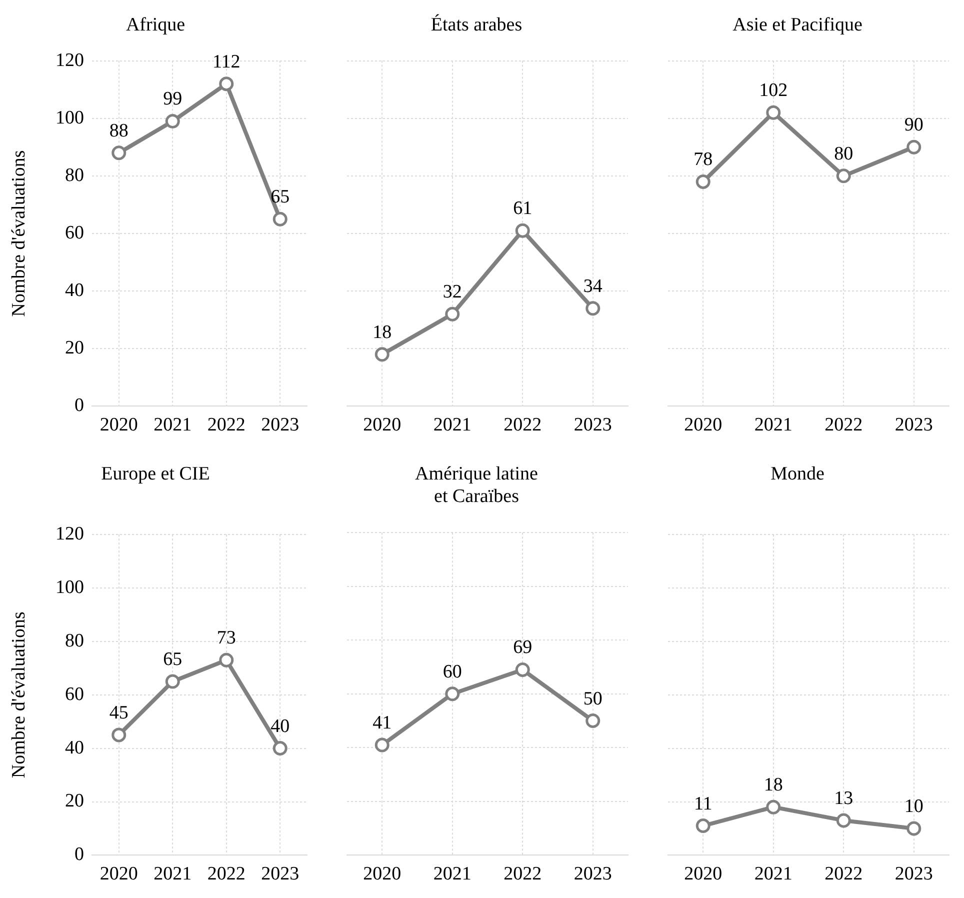  I want to click on chart-title: Afrique, so click(156, 25).